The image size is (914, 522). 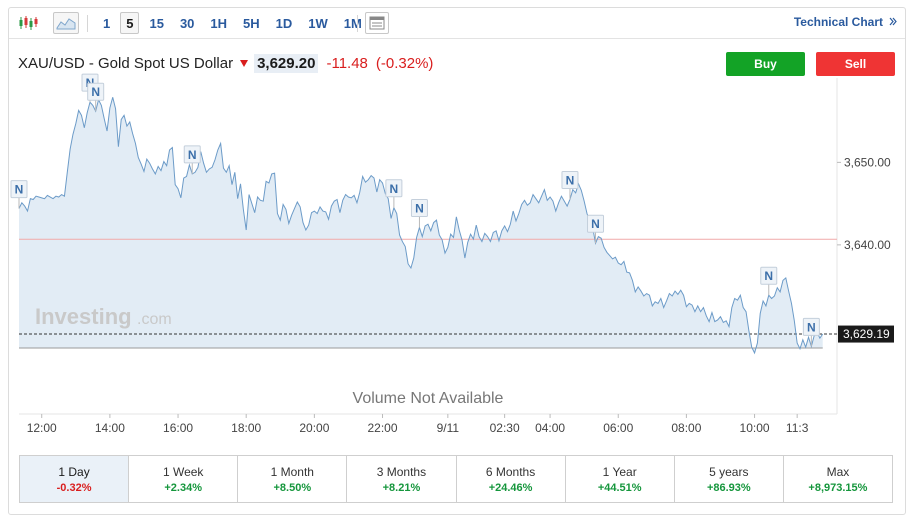 I want to click on x-tick-label: 10:00, so click(x=755, y=428).